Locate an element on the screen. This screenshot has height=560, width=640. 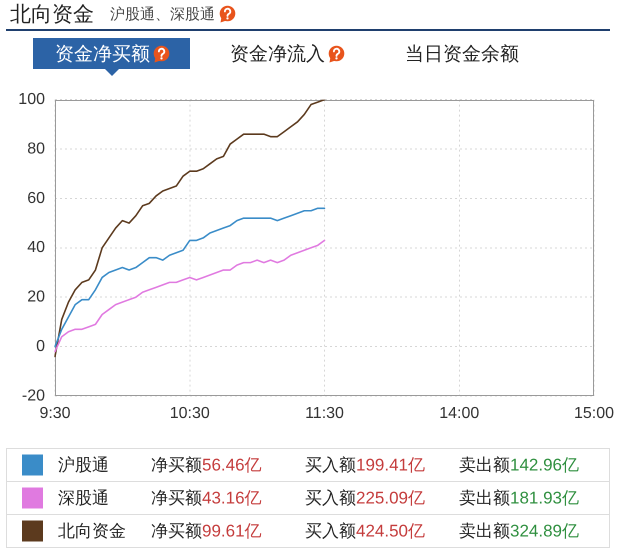
chart-title: 北向资金 is located at coordinates (52, 15).